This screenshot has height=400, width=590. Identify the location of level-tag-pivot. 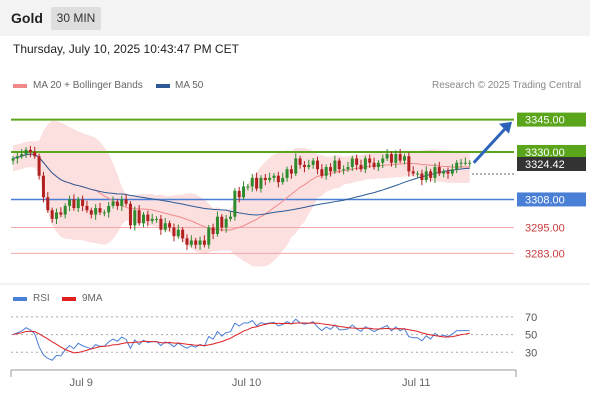
(551, 199).